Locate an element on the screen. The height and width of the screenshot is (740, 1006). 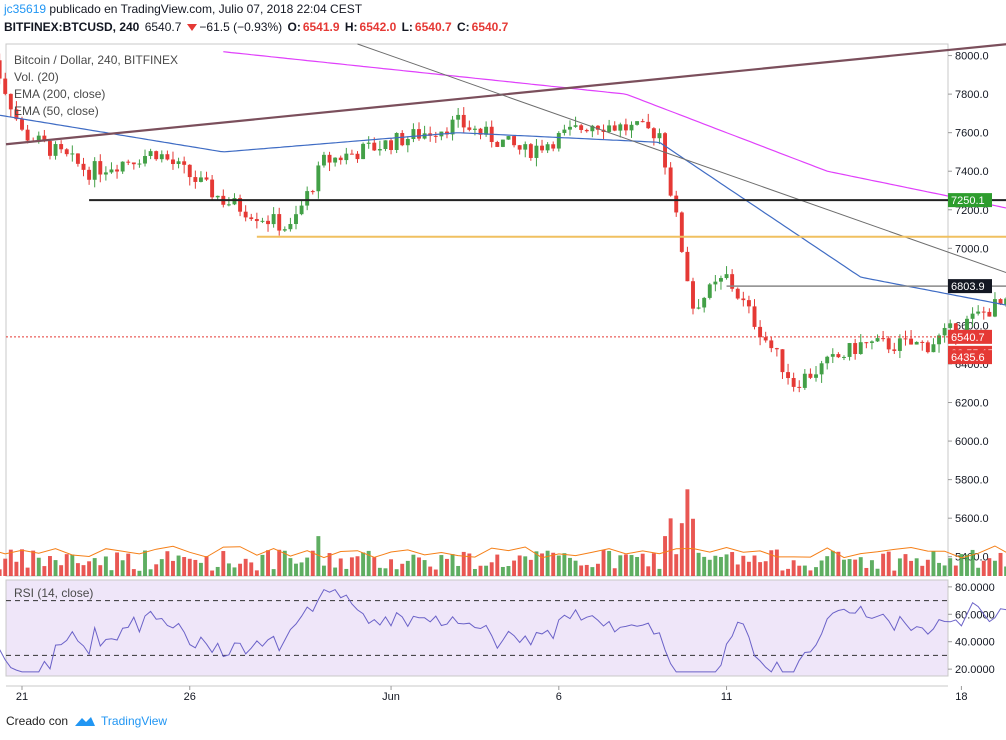
y-tick-label: 8000.0 is located at coordinates (972, 57).